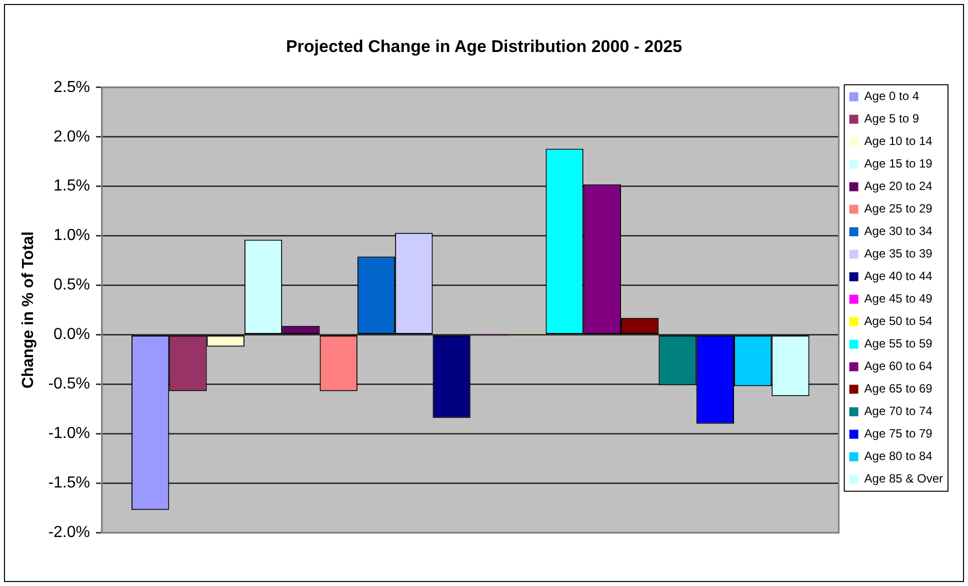 The width and height of the screenshot is (968, 586). I want to click on legend-label: Age 50 to 54, so click(898, 321).